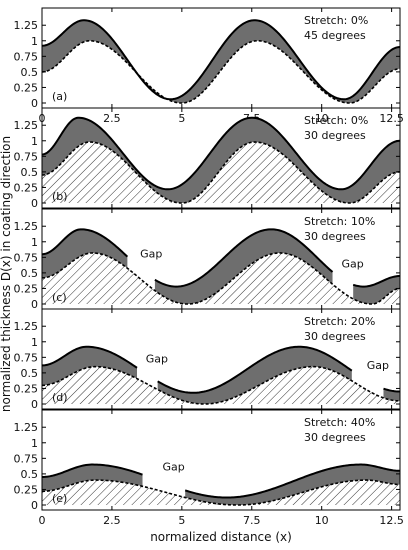 The image size is (408, 550). What do you see at coordinates (59, 96) in the screenshot?
I see `panel-label: (a)` at bounding box center [59, 96].